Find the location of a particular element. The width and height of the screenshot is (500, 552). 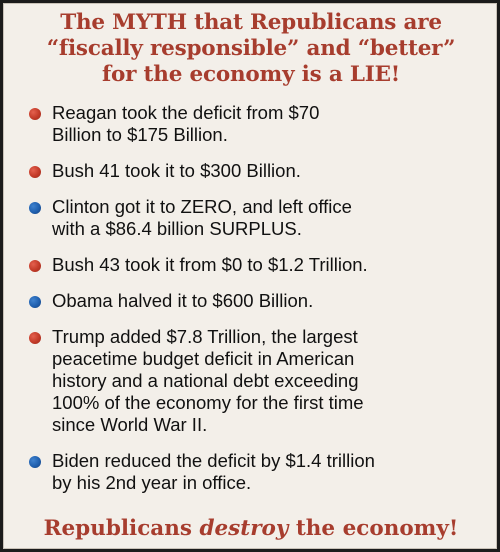

claim-text-line: by his 2nd year in office. is located at coordinates (152, 482).